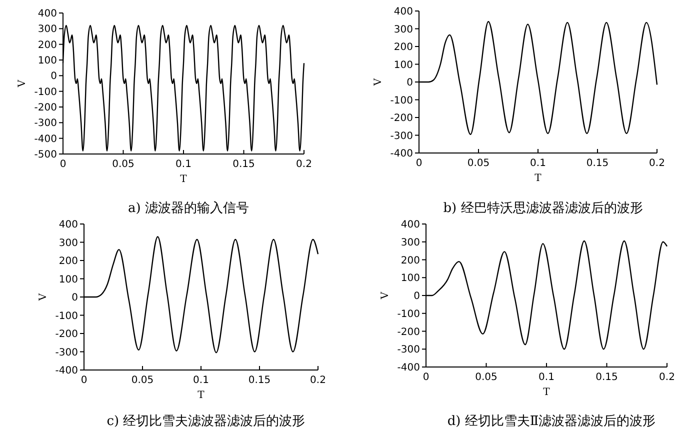 This screenshot has height=443, width=686. What do you see at coordinates (206, 421) in the screenshot?
I see `text: c) 经切比雪夫滤波器滤波后的波形` at bounding box center [206, 421].